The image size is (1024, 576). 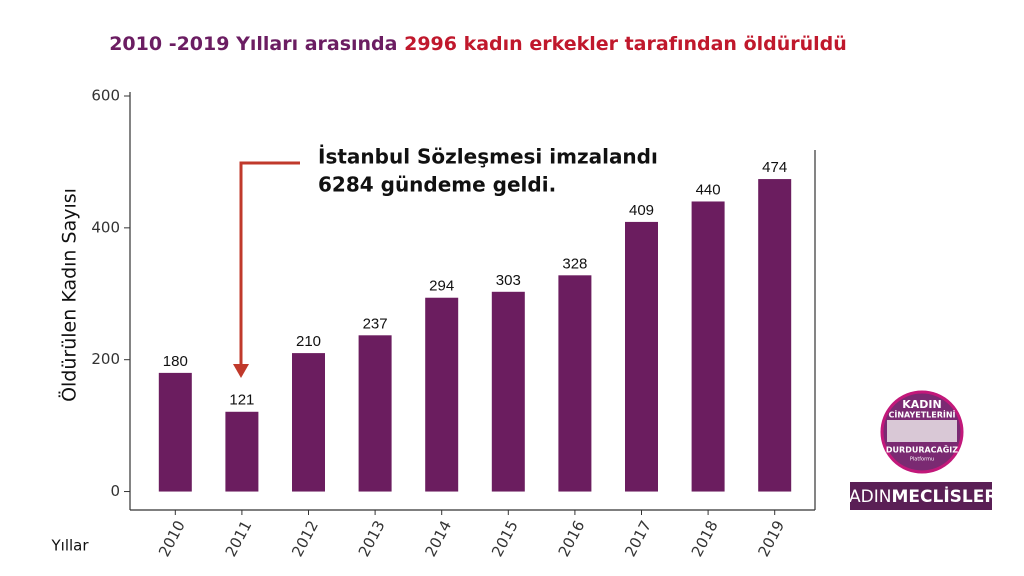 What do you see at coordinates (241, 371) in the screenshot?
I see `annotation-arrowhead` at bounding box center [241, 371].